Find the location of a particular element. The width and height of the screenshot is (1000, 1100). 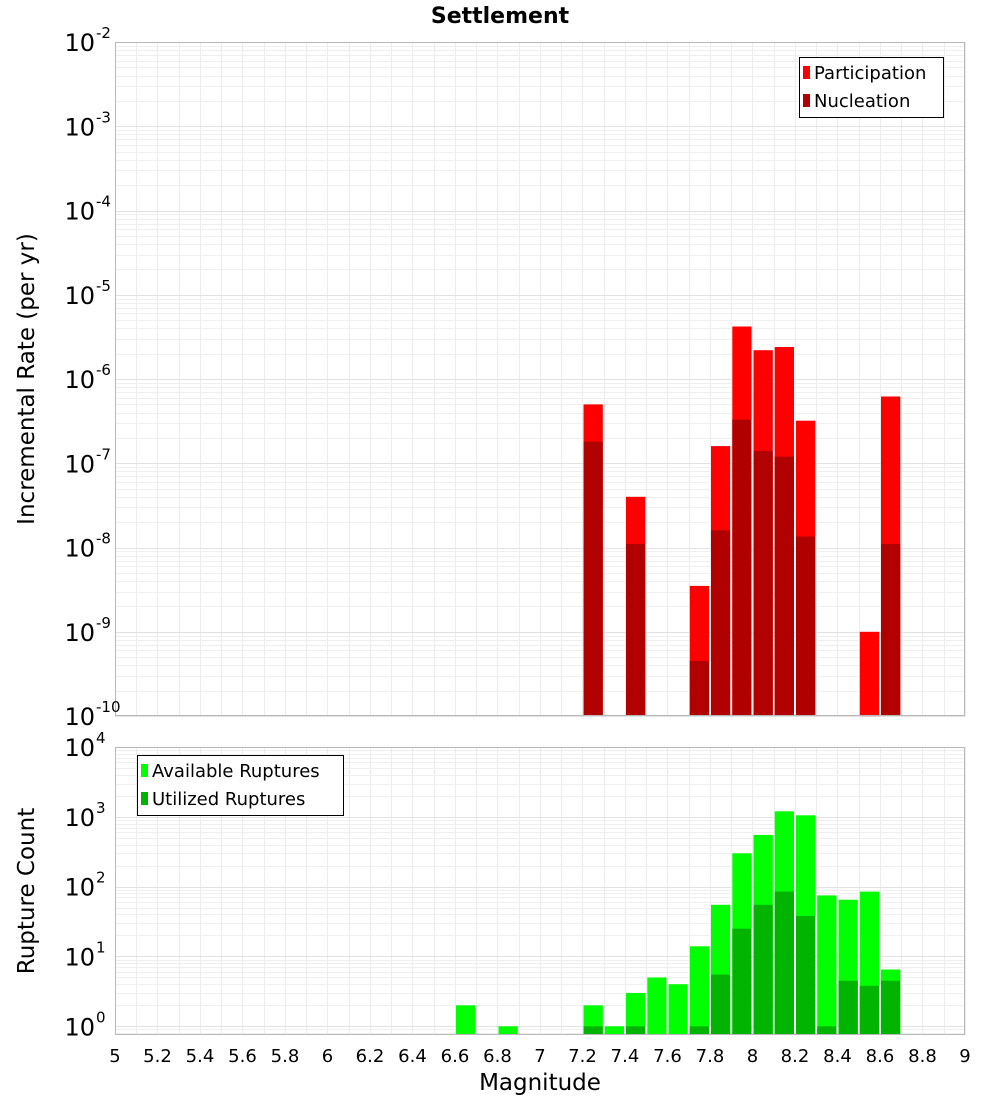

y-tick-label: 10 -2 is located at coordinates (87, 40).